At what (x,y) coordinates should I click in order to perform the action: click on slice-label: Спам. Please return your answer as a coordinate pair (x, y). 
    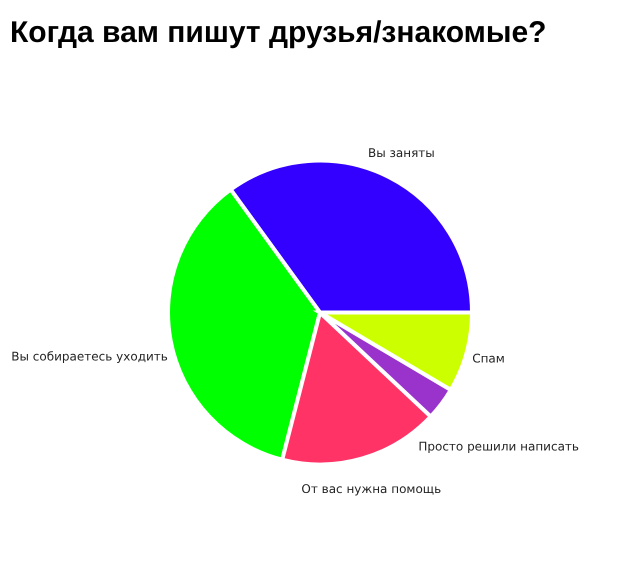
    Looking at the image, I should click on (488, 359).